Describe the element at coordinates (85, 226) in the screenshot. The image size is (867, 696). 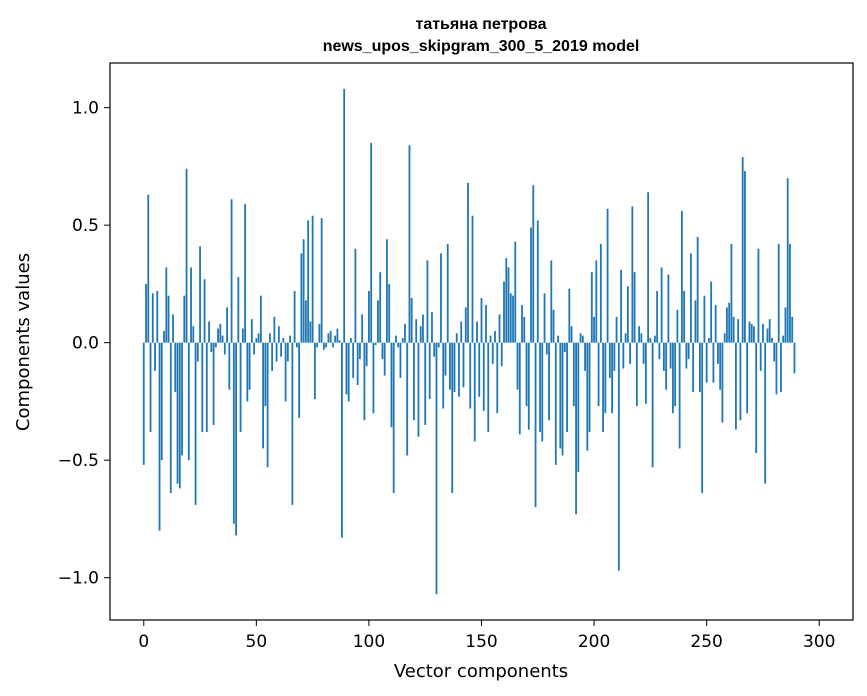
I see `y-tick-label: 0.5` at that location.